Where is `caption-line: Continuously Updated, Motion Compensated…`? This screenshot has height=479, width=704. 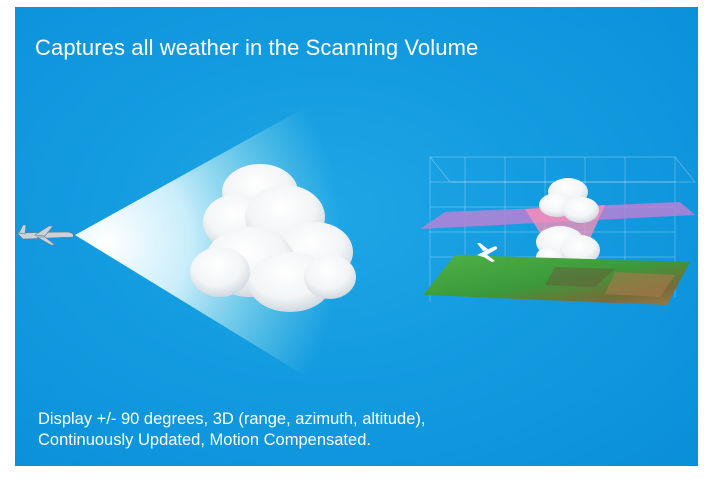
caption-line: Continuously Updated, Motion Compensated… is located at coordinates (204, 440).